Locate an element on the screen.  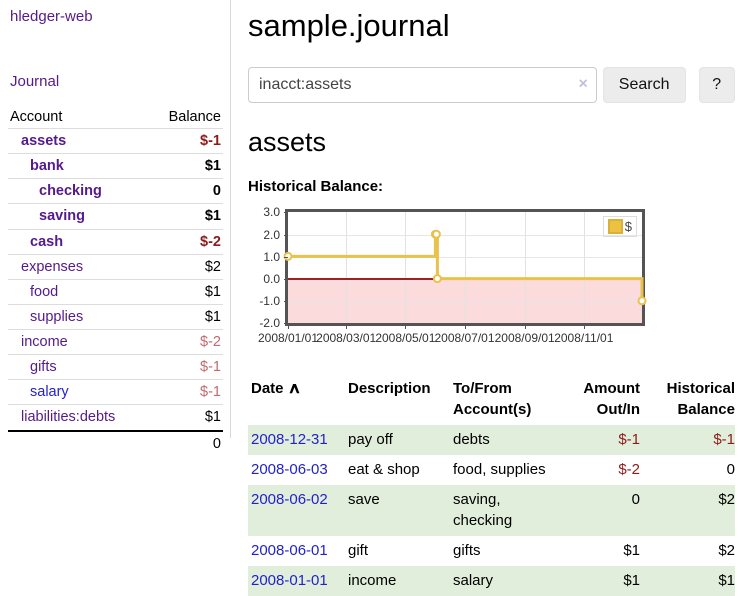
account-name-cell: cash is located at coordinates (79, 241).